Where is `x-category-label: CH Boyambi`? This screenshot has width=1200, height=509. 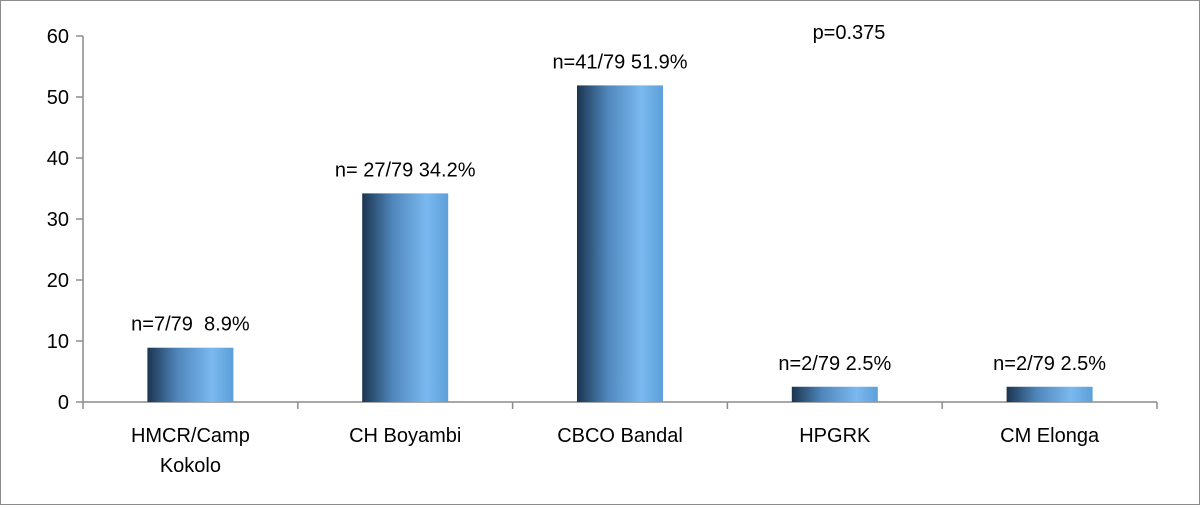 x-category-label: CH Boyambi is located at coordinates (405, 436).